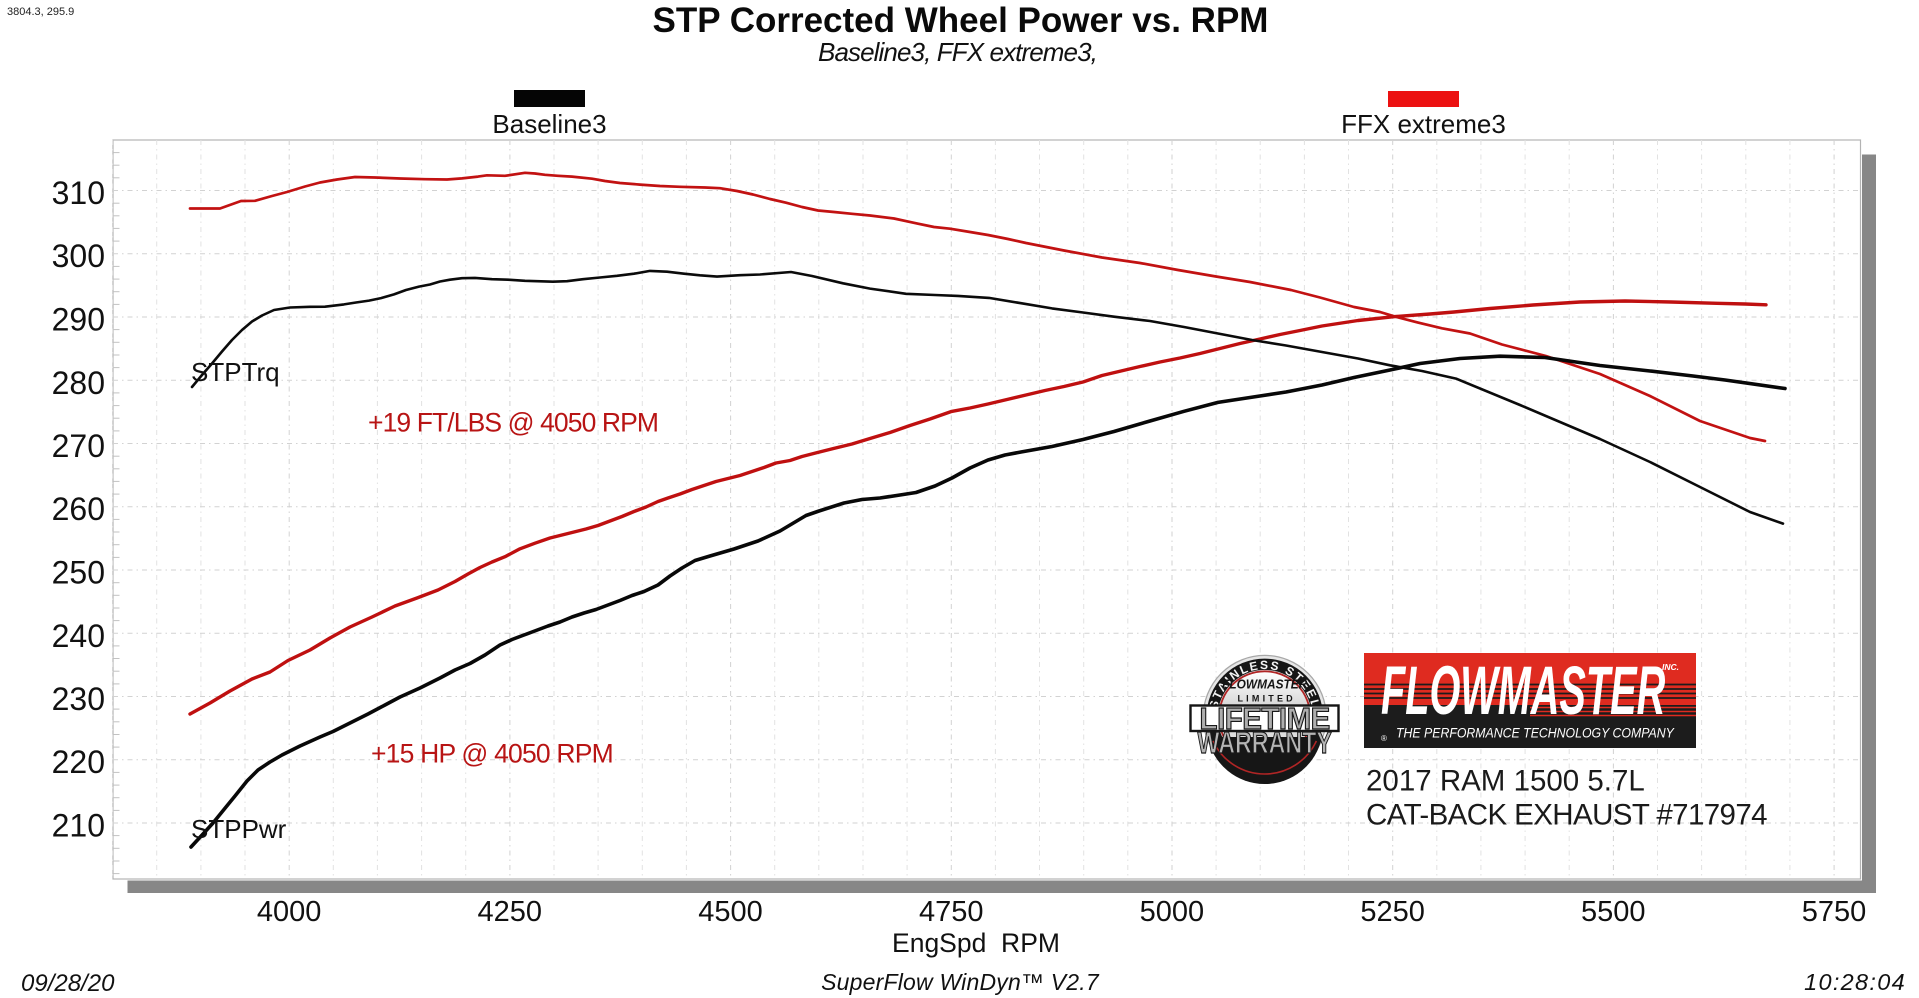 Image resolution: width=1919 pixels, height=998 pixels. What do you see at coordinates (78, 573) in the screenshot?
I see `svg-text: 250` at bounding box center [78, 573].